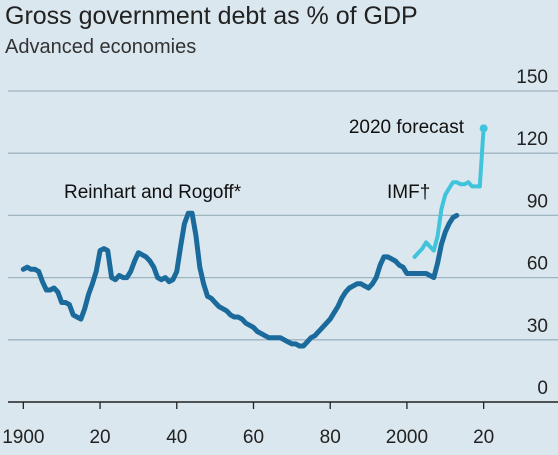  Describe the element at coordinates (532, 233) in the screenshot. I see `y-tick-labels: 0 30 60 90 120 150` at that location.